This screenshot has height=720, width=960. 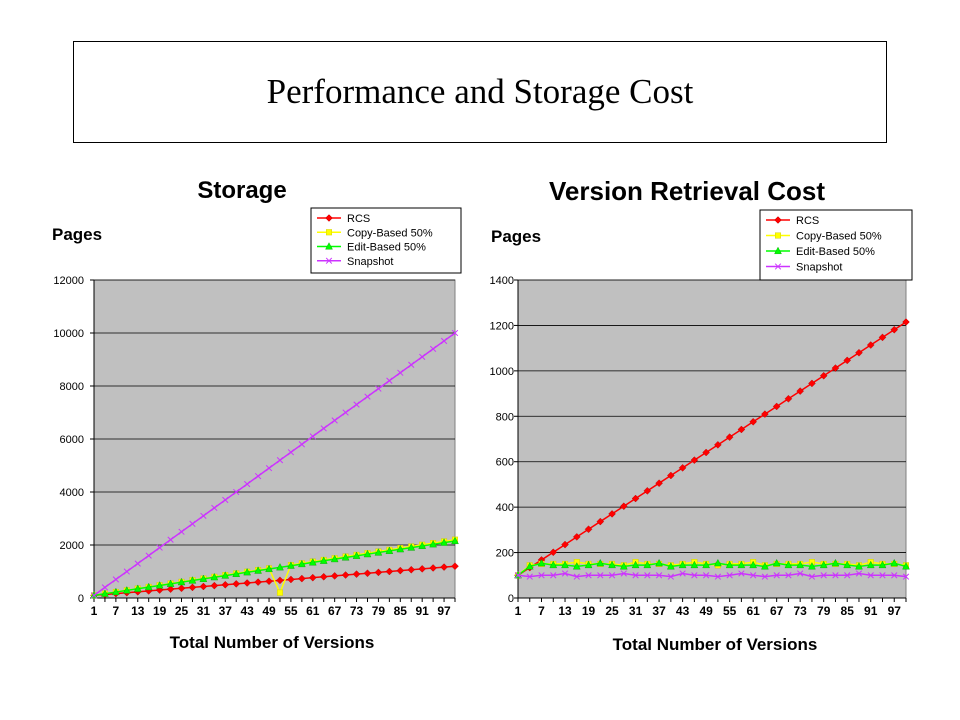 What do you see at coordinates (505, 554) in the screenshot?
I see `y-tick-label: 200` at bounding box center [505, 554].